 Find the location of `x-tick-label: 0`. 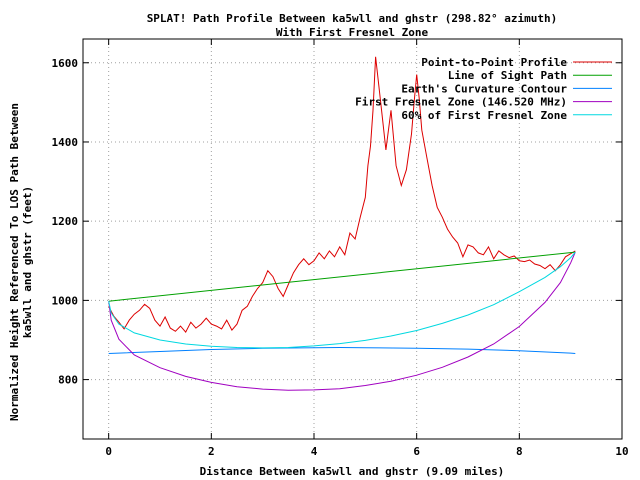

x-tick-label: 0 is located at coordinates (108, 451).